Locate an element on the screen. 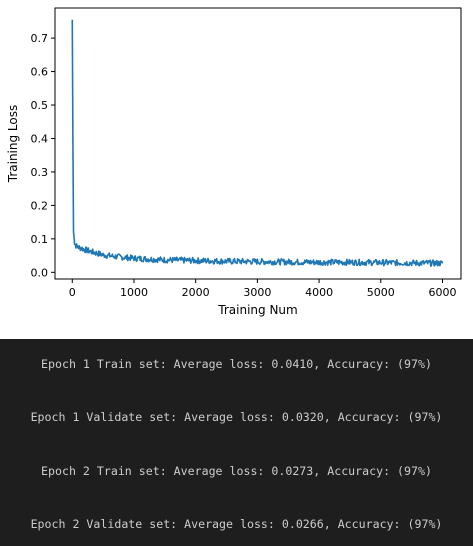  x-tick-label: 4000 is located at coordinates (319, 292).